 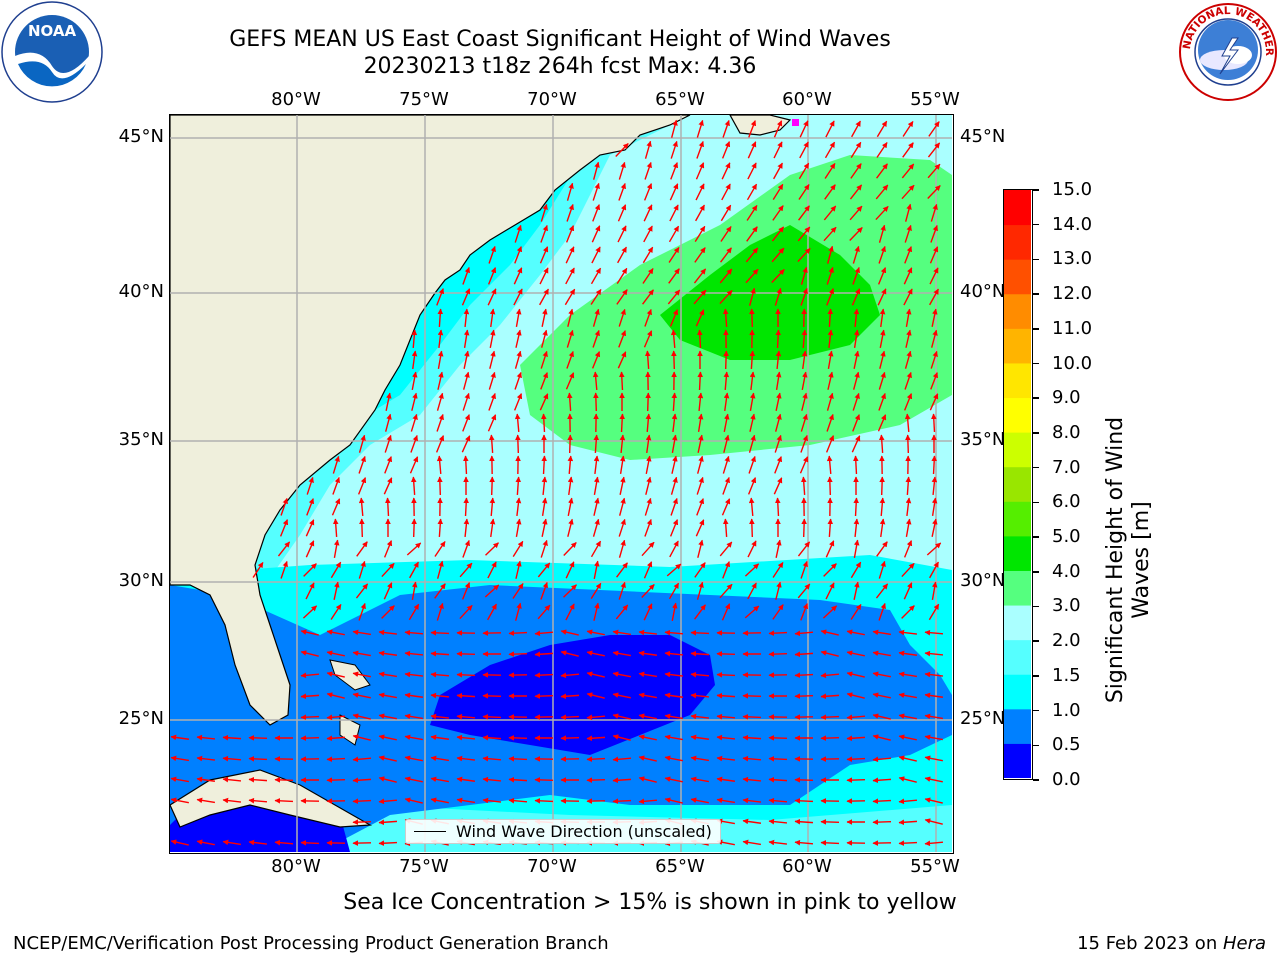 I want to click on colorbar-tick-label: 6.0, so click(x=1066, y=502).